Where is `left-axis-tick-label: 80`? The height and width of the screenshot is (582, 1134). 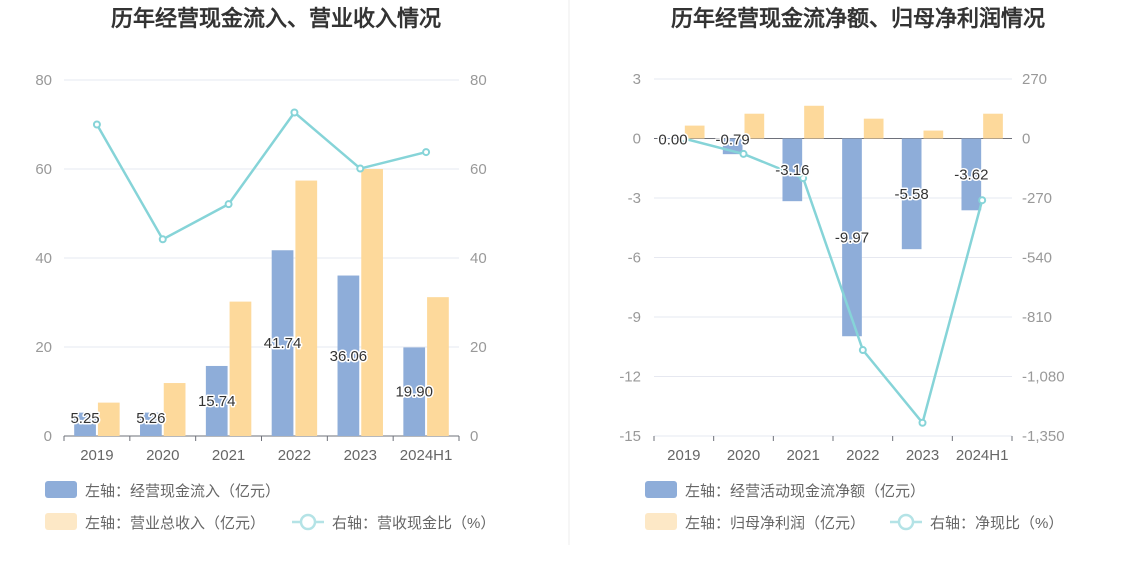 left-axis-tick-label: 80 is located at coordinates (43, 80).